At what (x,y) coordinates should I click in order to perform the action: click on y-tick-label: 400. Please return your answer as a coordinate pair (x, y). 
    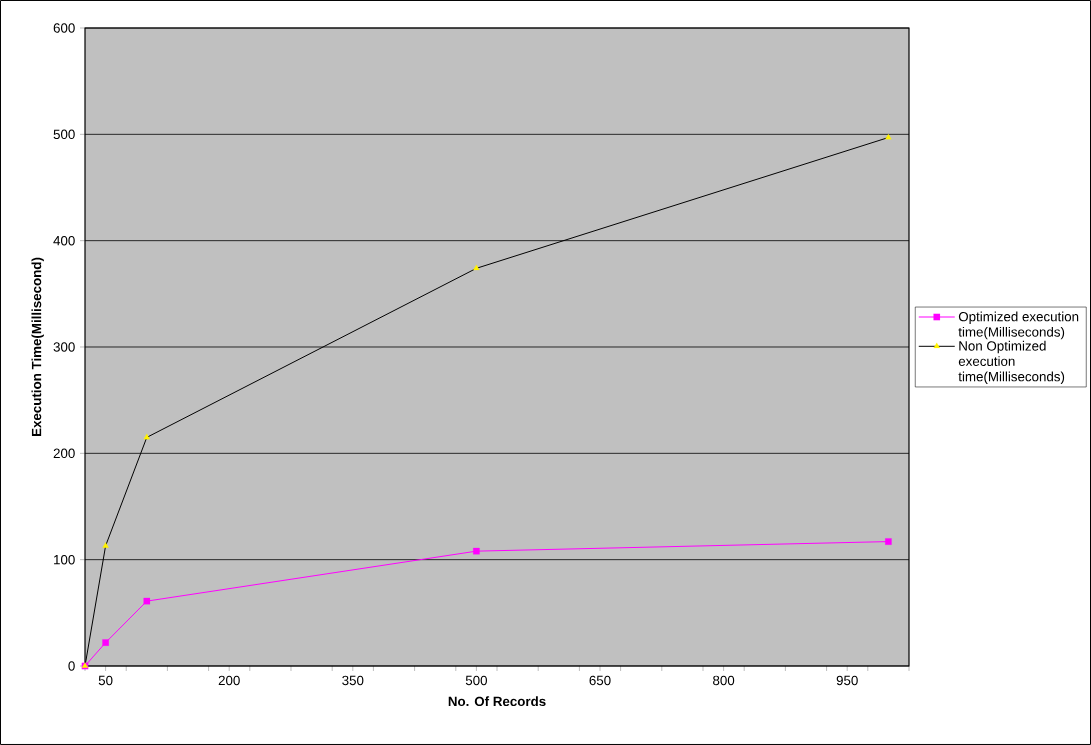
    Looking at the image, I should click on (64, 240).